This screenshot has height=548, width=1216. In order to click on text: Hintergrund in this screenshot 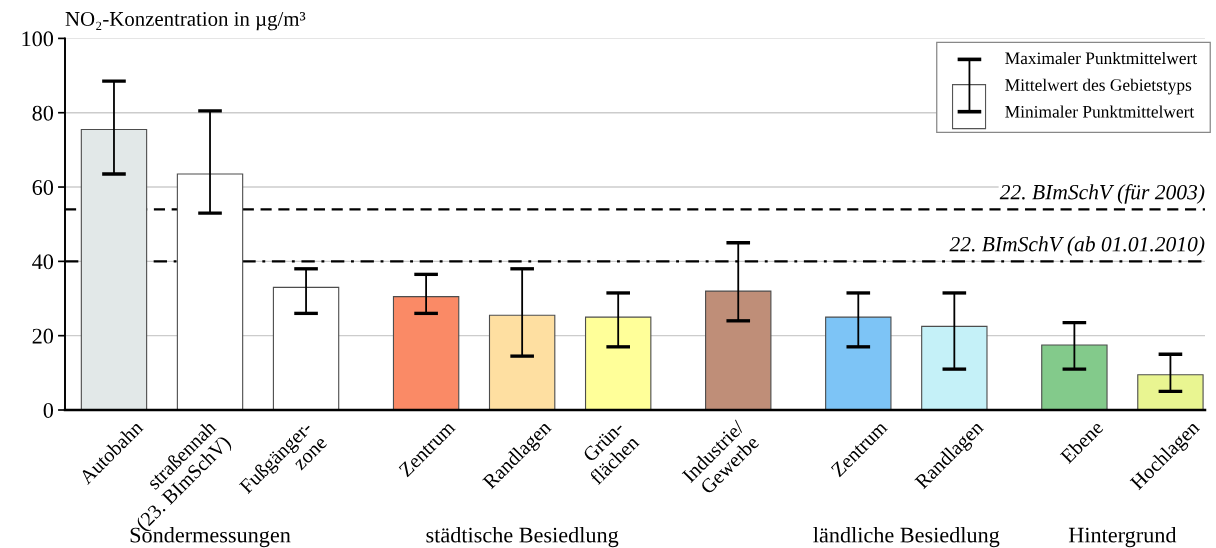, I will do `click(1122, 537)`.